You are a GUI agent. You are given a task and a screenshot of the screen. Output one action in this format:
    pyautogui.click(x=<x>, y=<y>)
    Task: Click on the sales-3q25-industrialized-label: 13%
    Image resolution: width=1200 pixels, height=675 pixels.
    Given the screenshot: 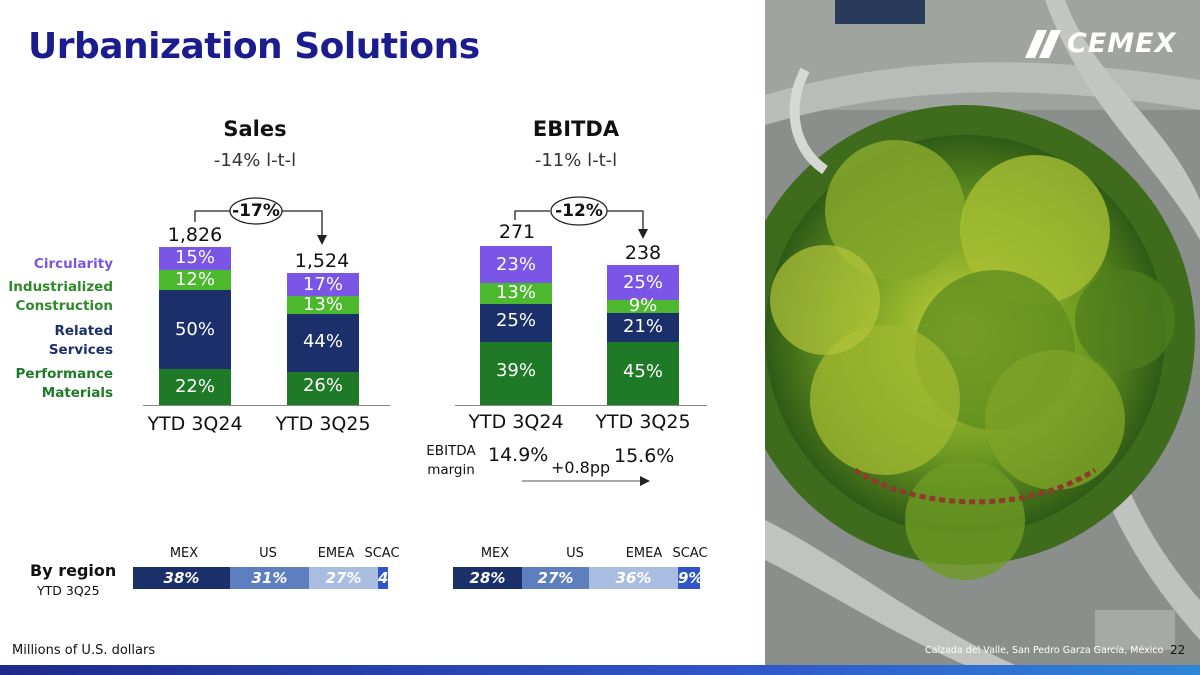 What is the action you would take?
    pyautogui.click(x=322, y=304)
    